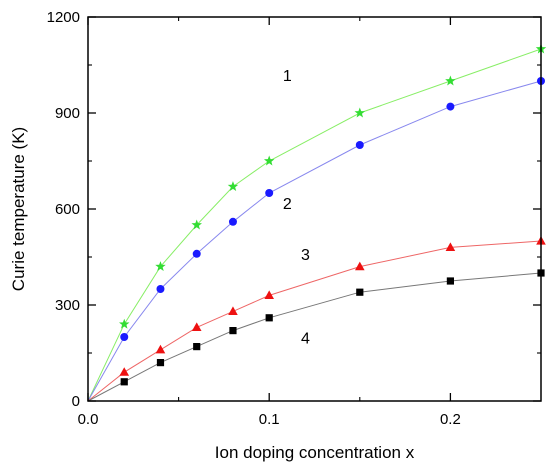 Image resolution: width=550 pixels, height=467 pixels. What do you see at coordinates (76, 401) in the screenshot?
I see `y-tick-label: 0` at bounding box center [76, 401].